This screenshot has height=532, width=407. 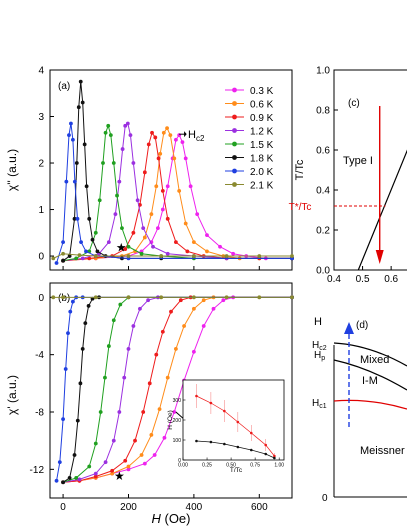 I want to click on panel-a-ytick-label: 0, so click(x=41, y=257).